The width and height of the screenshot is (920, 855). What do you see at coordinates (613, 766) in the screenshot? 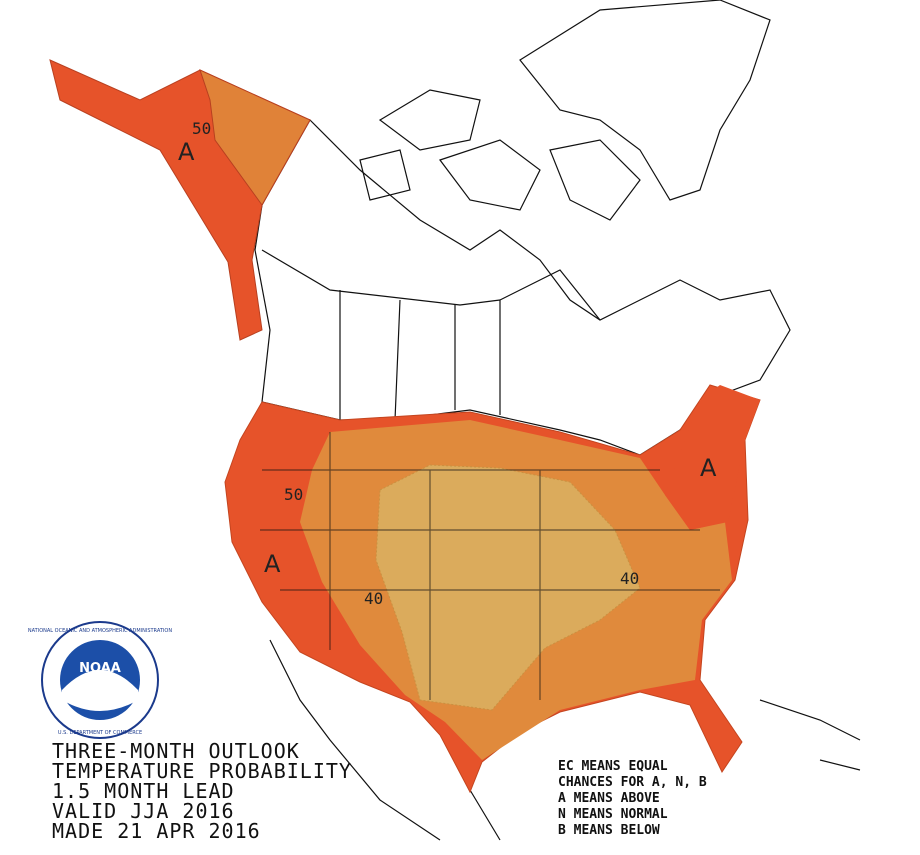
I see `legend-line: EC MEANS EQUAL` at bounding box center [613, 766].